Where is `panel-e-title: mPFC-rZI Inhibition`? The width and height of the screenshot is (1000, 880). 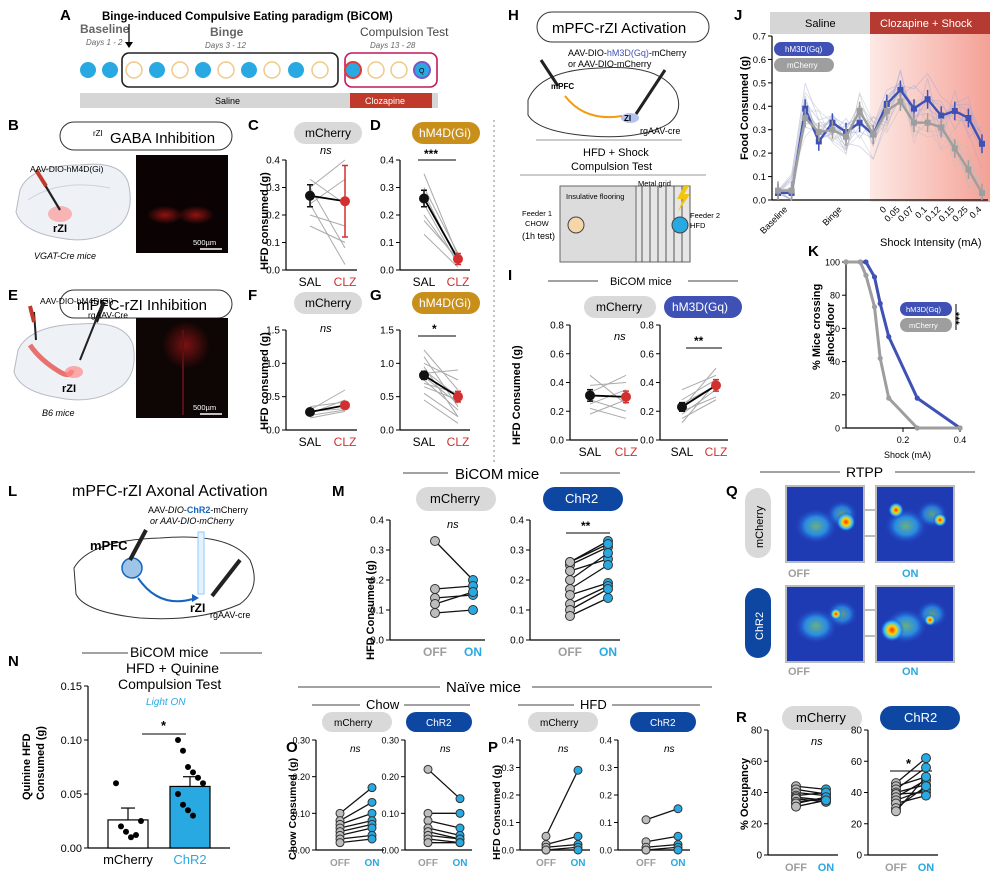
panel-e-title: mPFC-rZI Inhibition is located at coordinates (142, 305).